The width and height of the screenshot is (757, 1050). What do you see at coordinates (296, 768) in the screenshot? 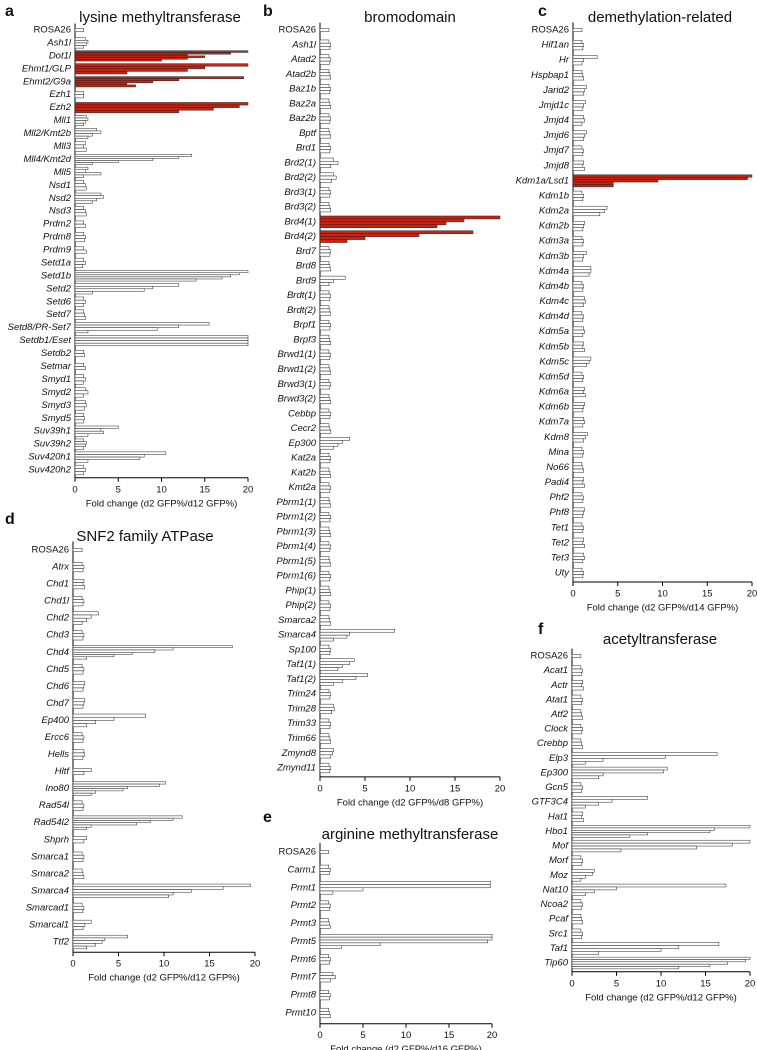
I see `category-label: Zmynd11` at bounding box center [296, 768].